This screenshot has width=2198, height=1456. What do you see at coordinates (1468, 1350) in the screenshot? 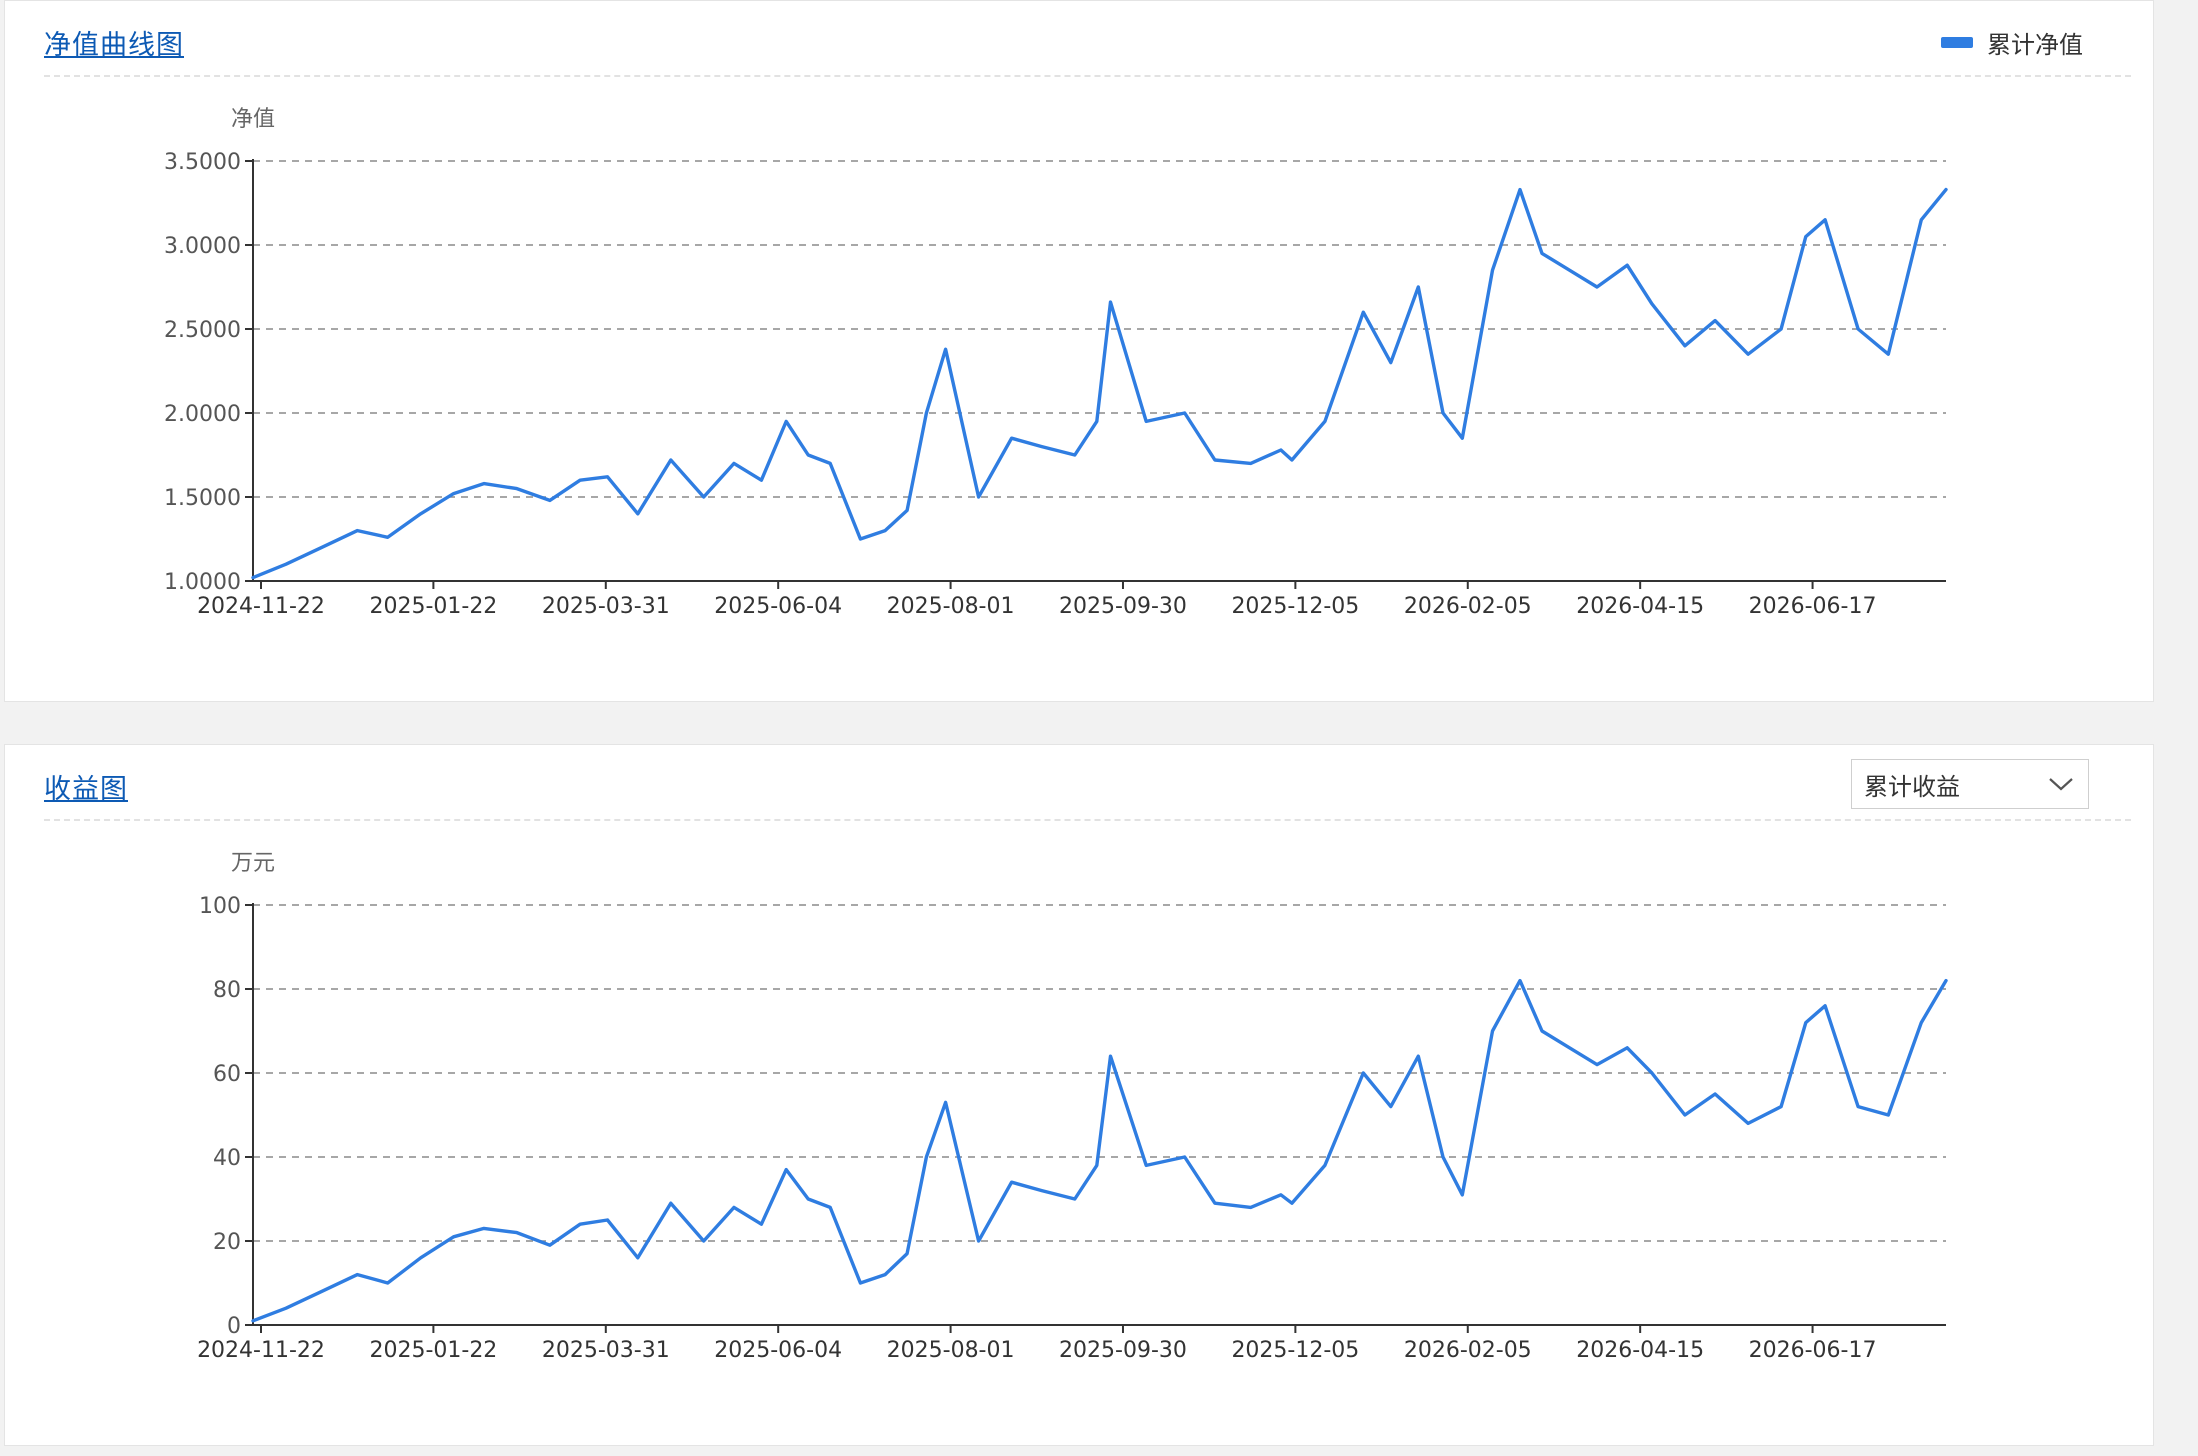
I see `profit-x-tick-label: 2026-02-05` at bounding box center [1468, 1350].